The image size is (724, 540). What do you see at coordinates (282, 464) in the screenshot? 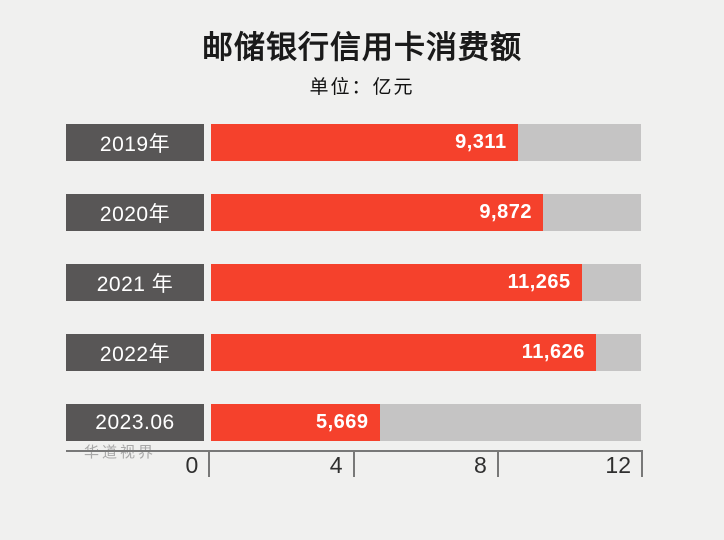
I see `x-axis-tick-label: 4` at bounding box center [282, 464].